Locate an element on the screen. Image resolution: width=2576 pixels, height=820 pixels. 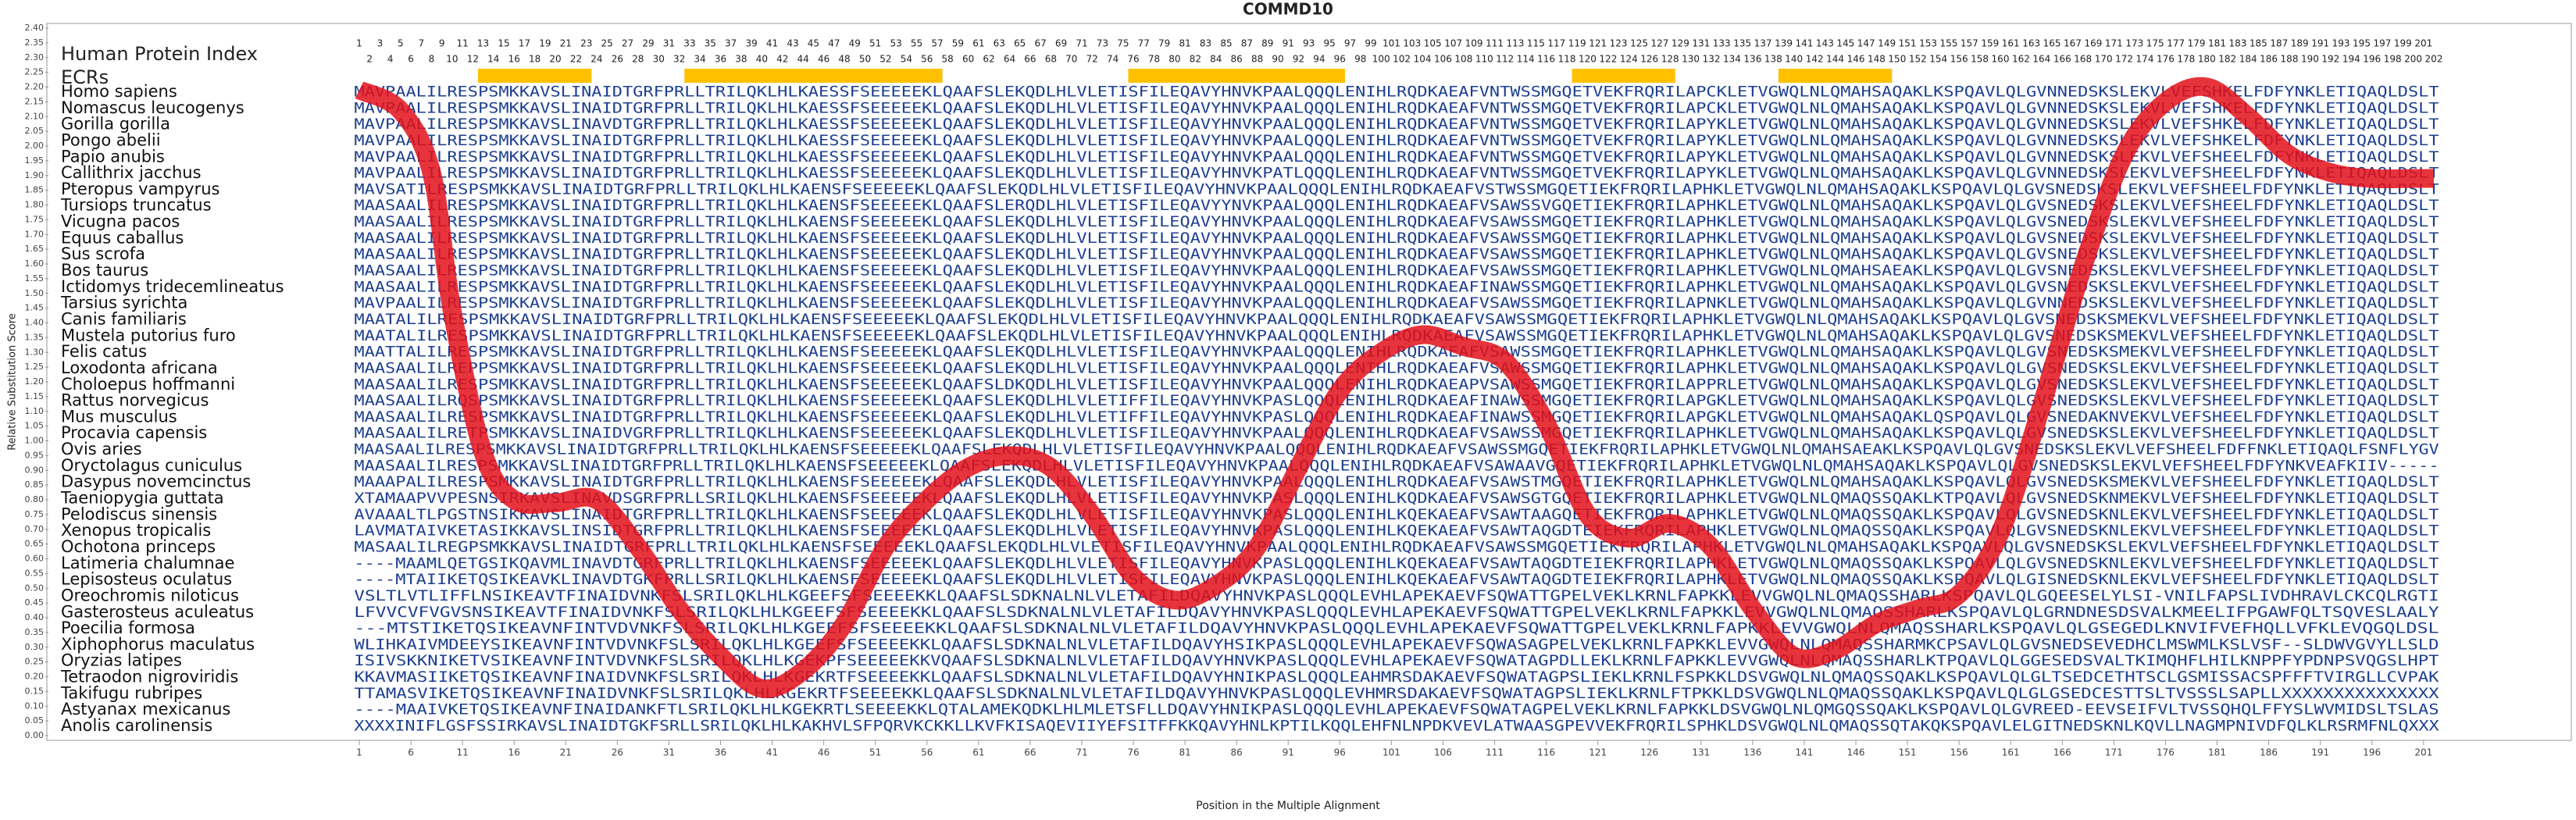
index-number: 12 is located at coordinates (473, 59).